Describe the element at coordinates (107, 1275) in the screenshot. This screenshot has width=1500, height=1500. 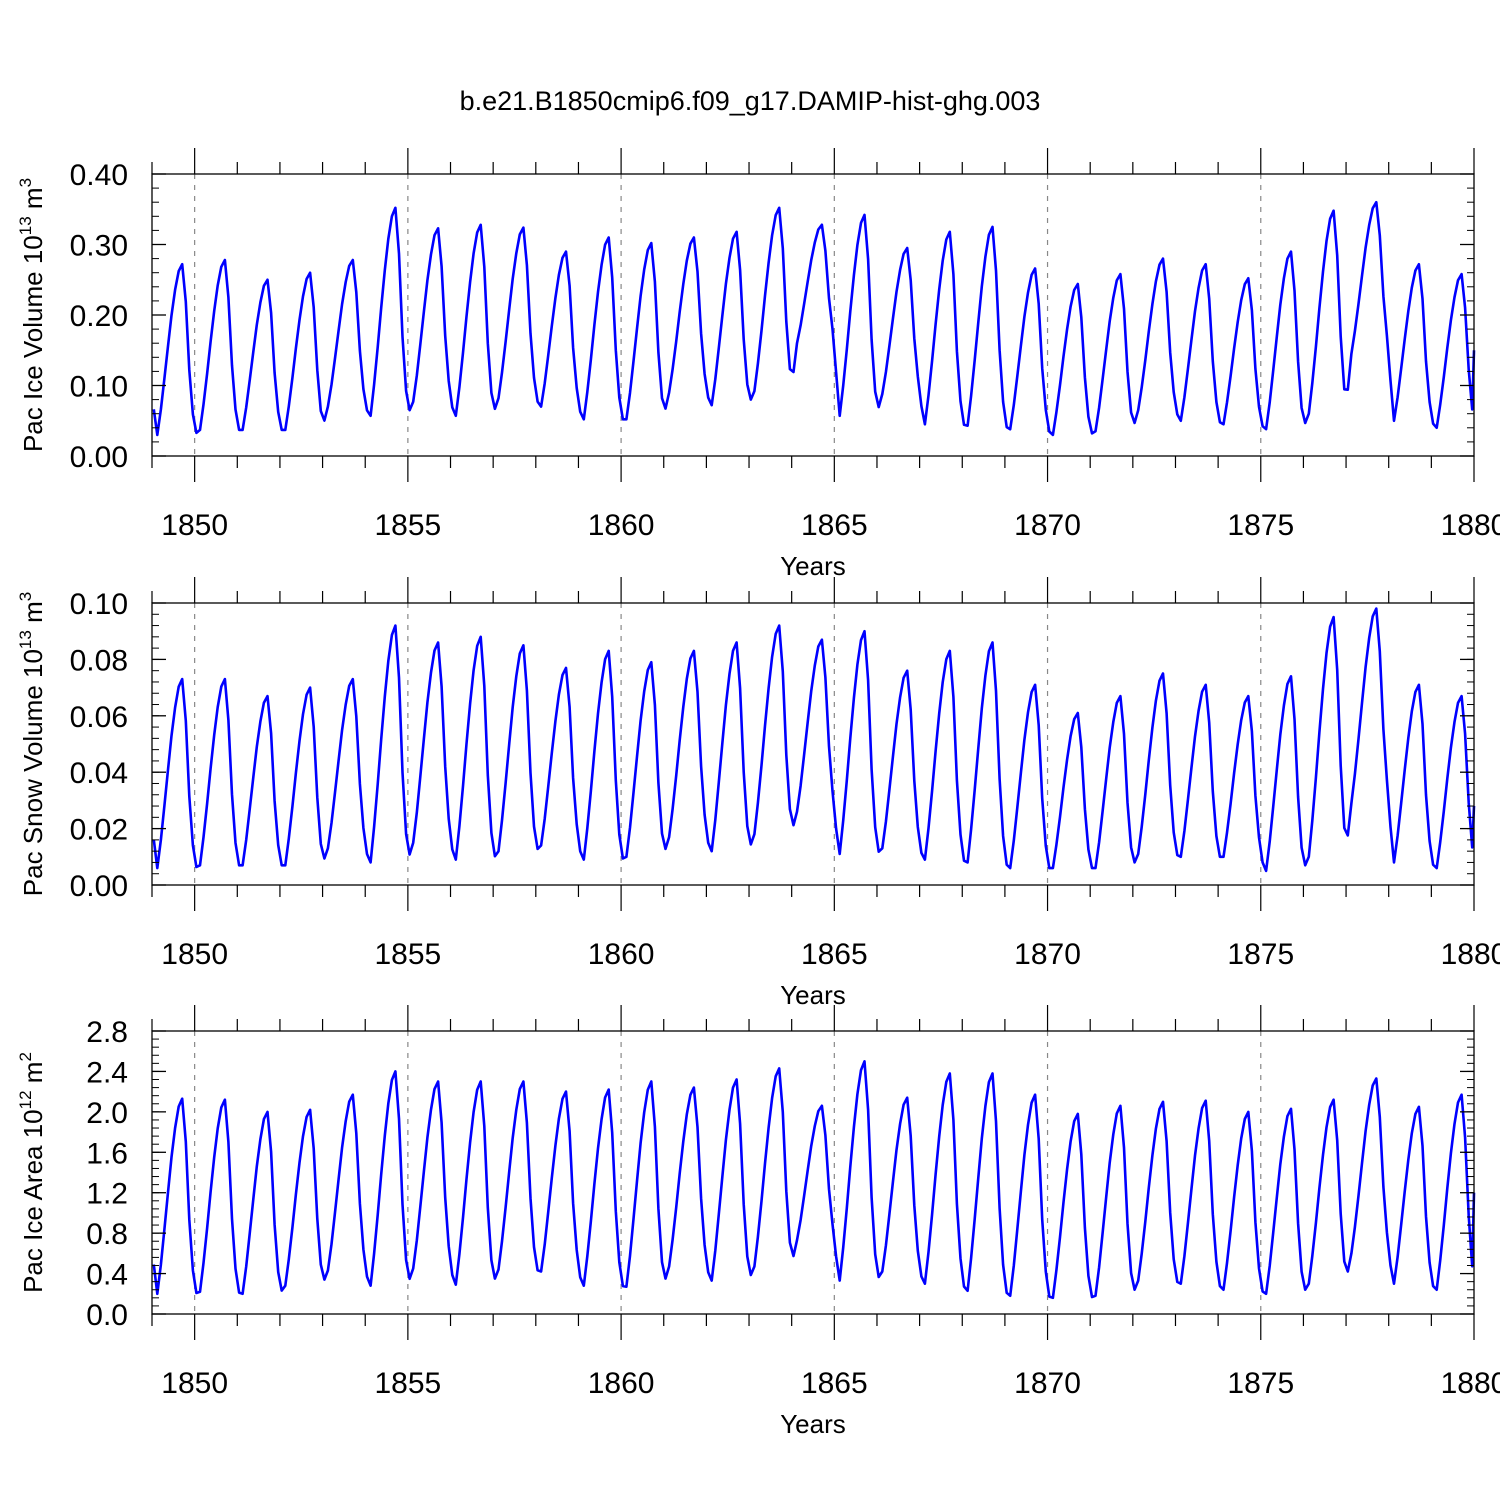
I see `y-tick-label: 0.4` at that location.